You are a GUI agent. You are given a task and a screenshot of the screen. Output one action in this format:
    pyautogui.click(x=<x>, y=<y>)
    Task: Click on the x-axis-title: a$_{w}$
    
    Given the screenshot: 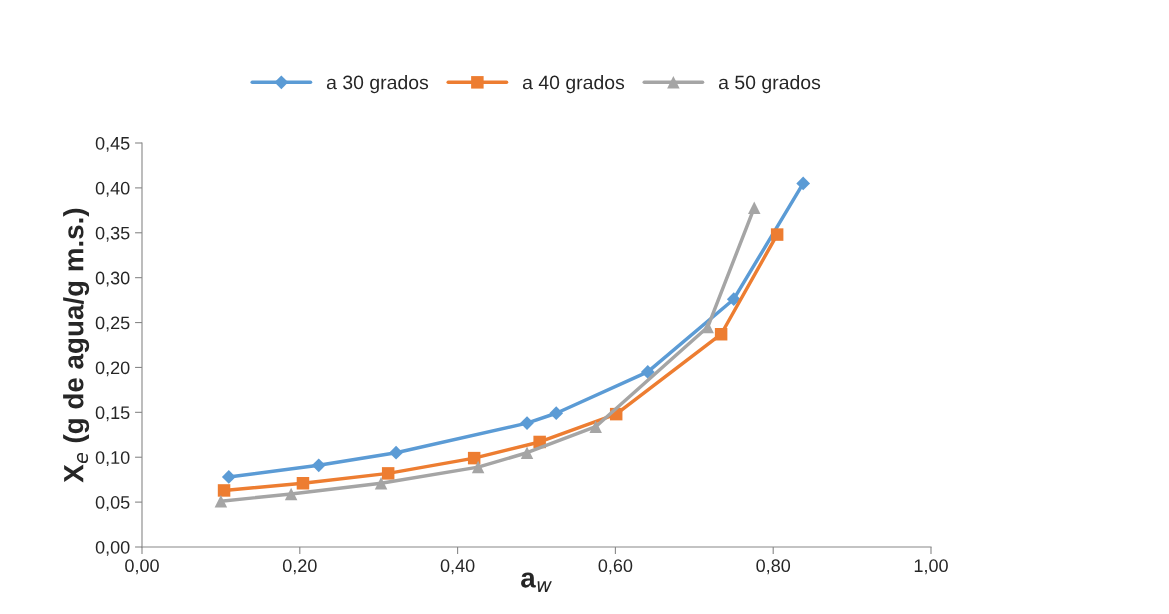 What is the action you would take?
    pyautogui.click(x=536, y=582)
    